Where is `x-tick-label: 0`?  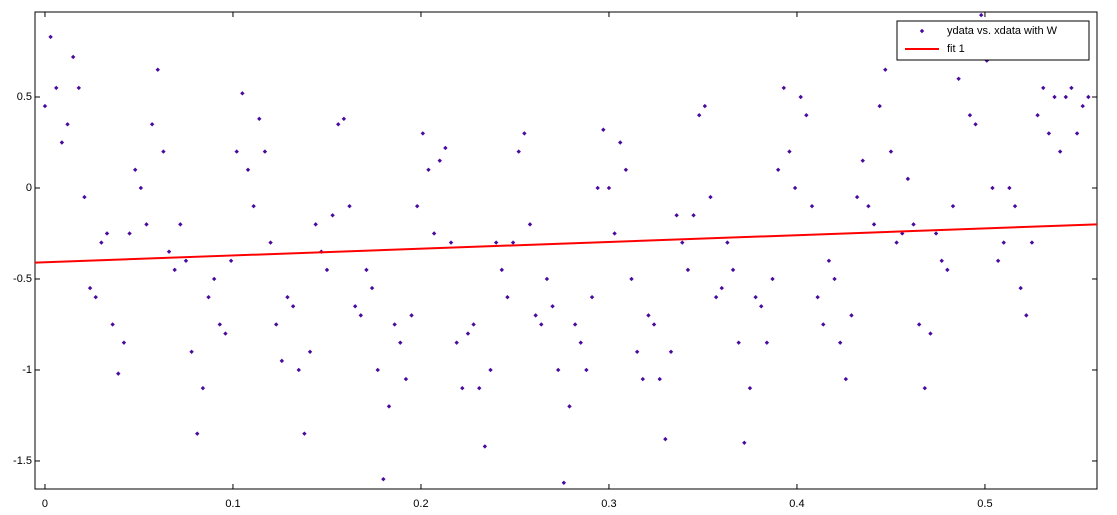
x-tick-label: 0 is located at coordinates (45, 504).